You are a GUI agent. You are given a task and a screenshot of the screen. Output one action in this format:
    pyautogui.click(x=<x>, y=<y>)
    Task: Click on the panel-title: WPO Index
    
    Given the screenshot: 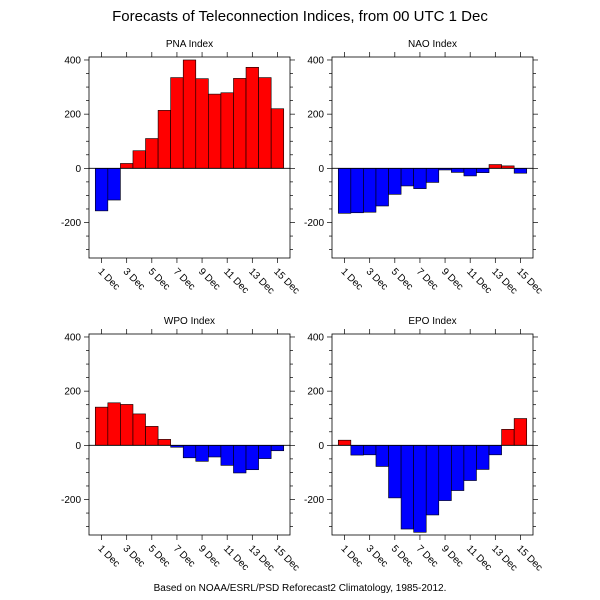 What is the action you would take?
    pyautogui.click(x=189, y=321)
    